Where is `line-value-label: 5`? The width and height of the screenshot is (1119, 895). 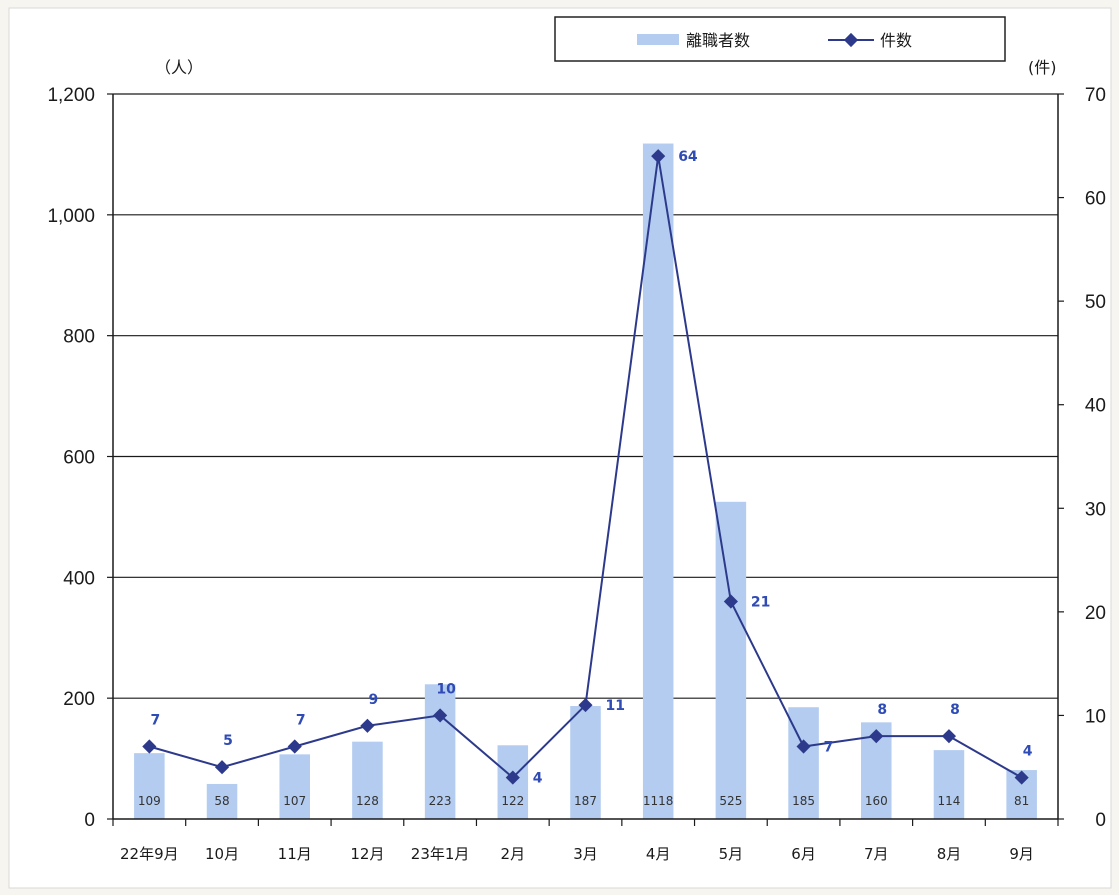
line-value-label: 5 is located at coordinates (228, 741).